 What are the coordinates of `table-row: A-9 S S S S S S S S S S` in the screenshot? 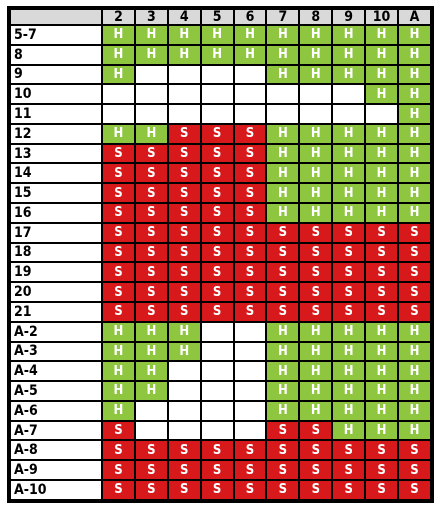 It's located at (220, 470).